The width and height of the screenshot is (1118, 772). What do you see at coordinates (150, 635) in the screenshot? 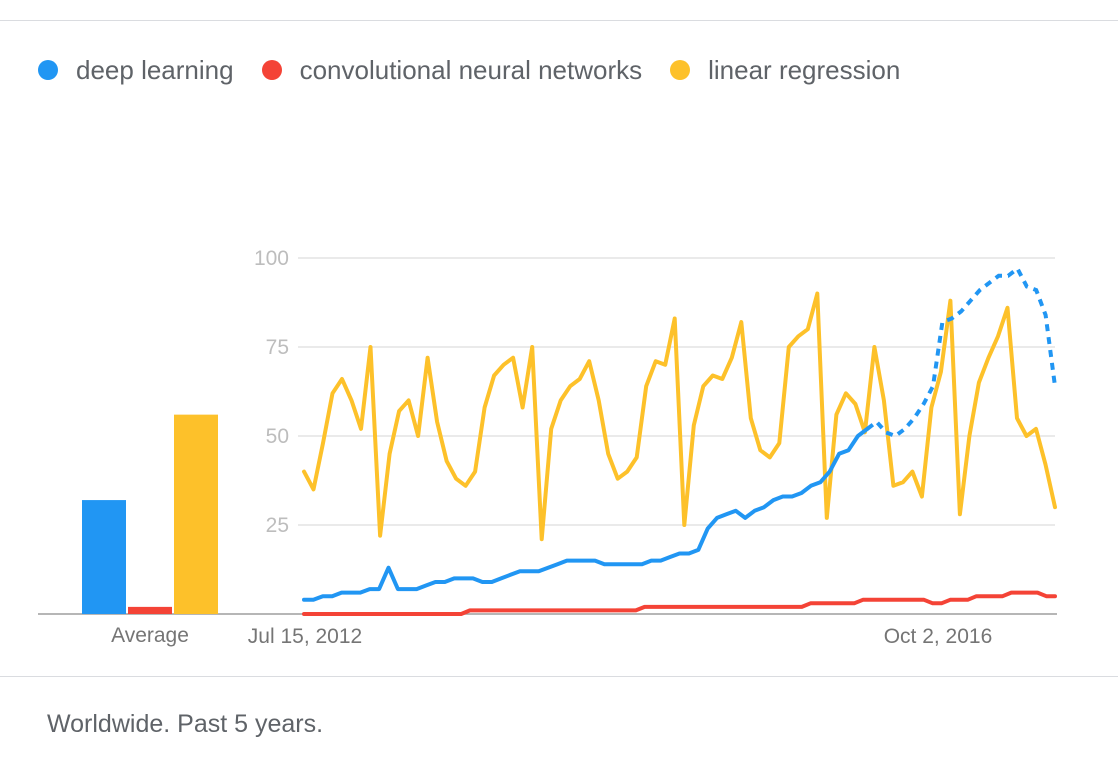
I see `average-label: Average` at bounding box center [150, 635].